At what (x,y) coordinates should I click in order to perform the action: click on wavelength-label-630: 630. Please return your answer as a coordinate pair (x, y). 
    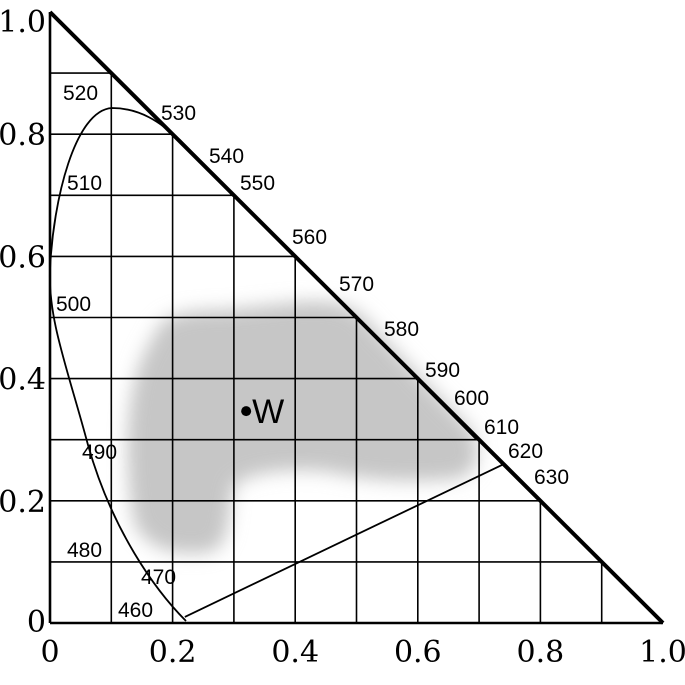
    Looking at the image, I should click on (551, 477).